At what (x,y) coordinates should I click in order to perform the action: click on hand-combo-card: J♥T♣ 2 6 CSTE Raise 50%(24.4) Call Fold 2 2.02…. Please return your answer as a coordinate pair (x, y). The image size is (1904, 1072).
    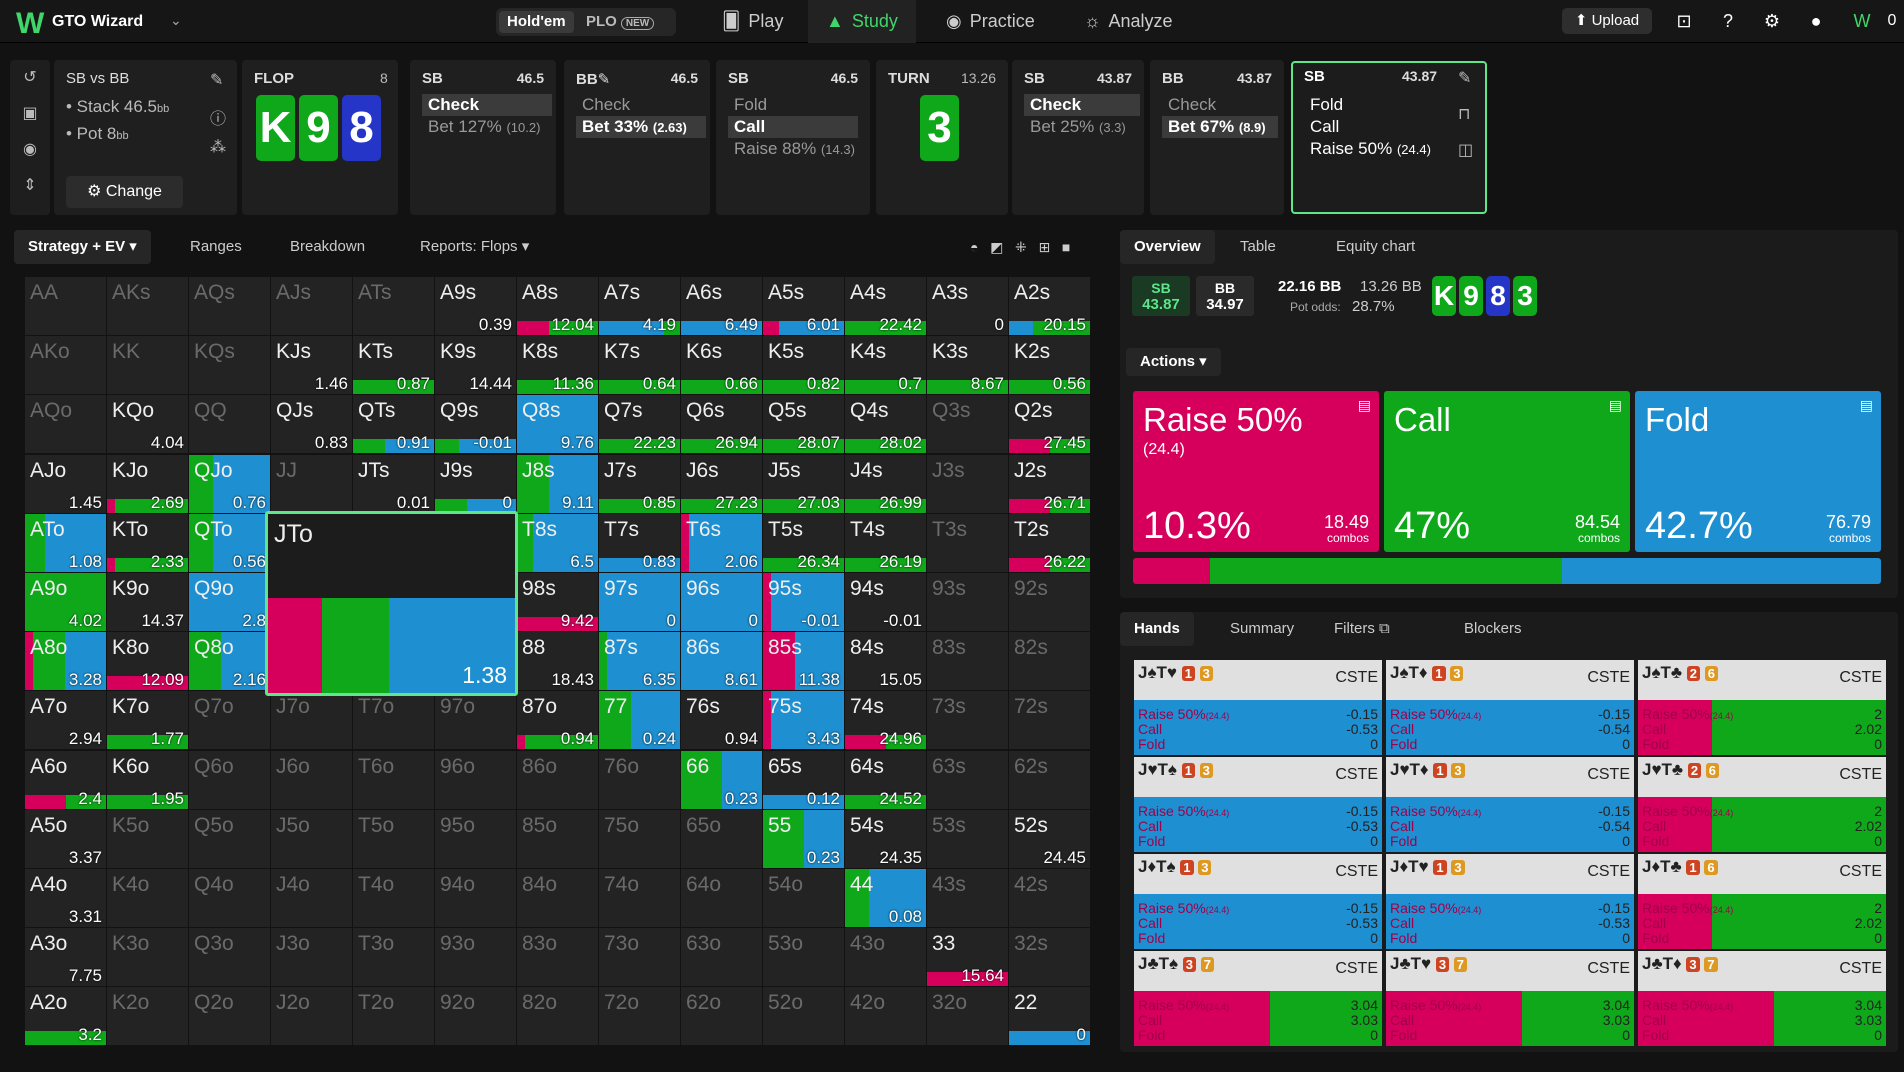
    Looking at the image, I should click on (1762, 804).